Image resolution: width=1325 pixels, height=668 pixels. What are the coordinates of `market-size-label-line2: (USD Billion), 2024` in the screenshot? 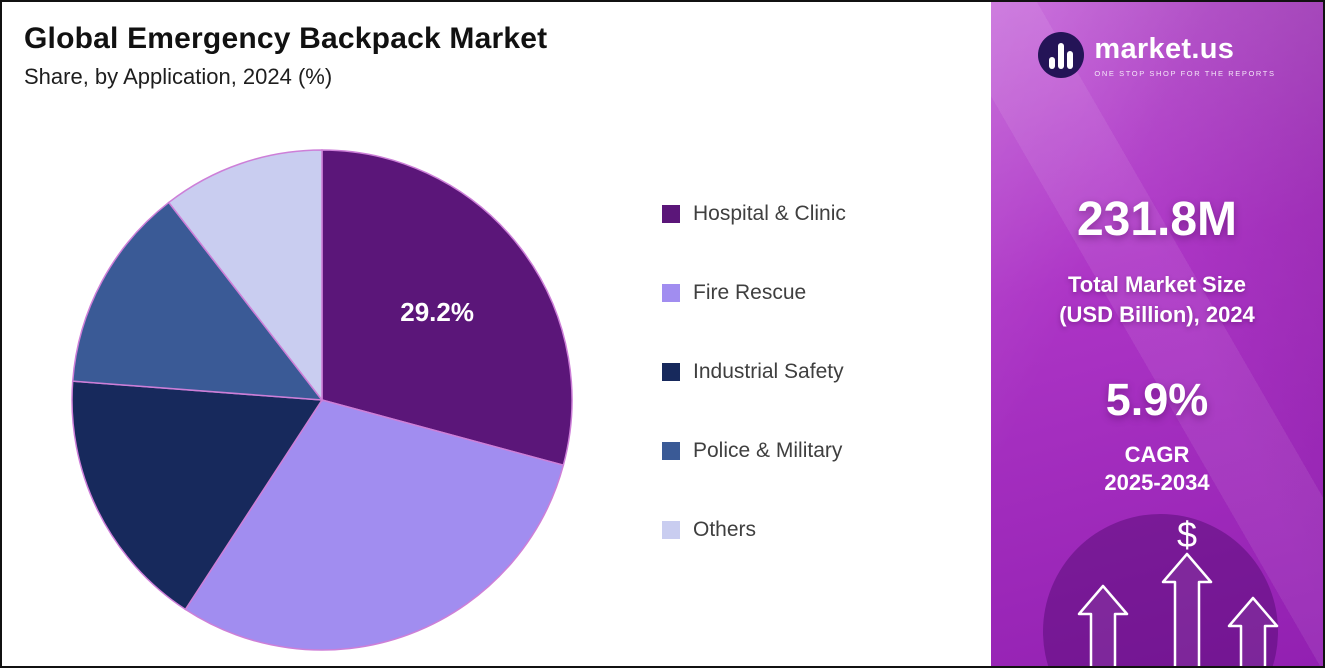 It's located at (1157, 314).